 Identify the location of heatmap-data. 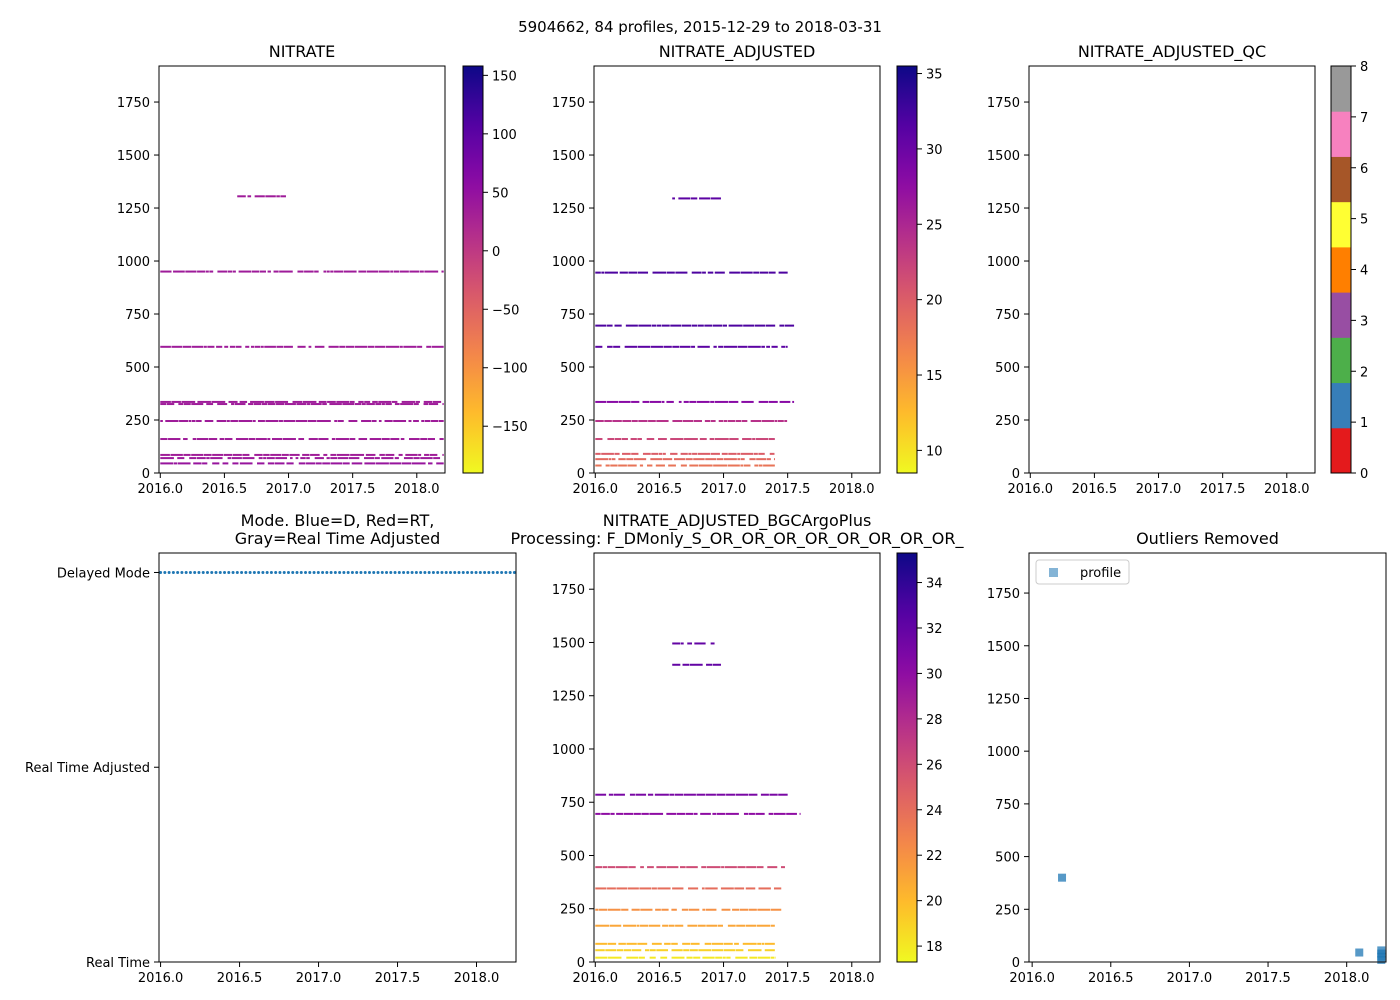
(302, 268).